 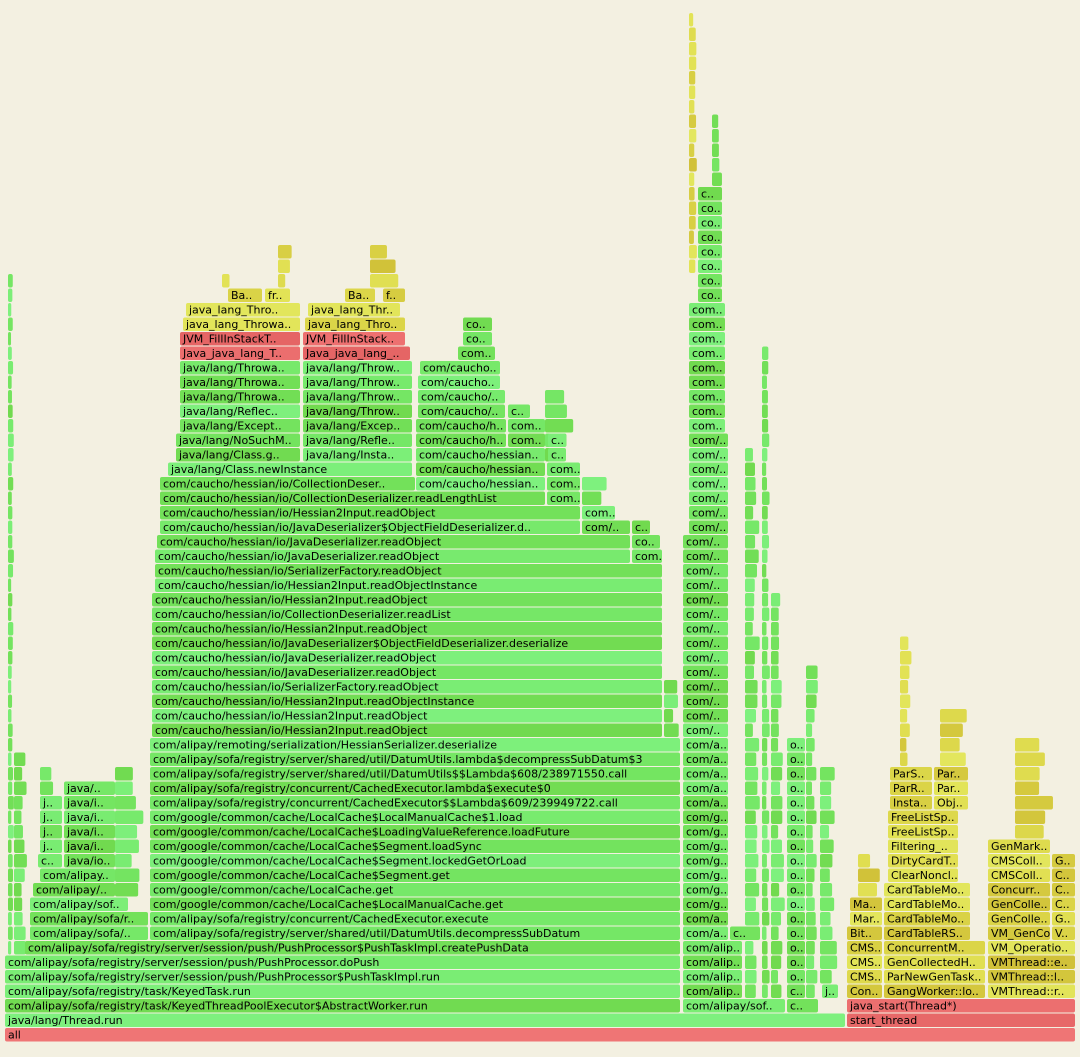 I want to click on frame: Ba.., so click(x=245, y=295).